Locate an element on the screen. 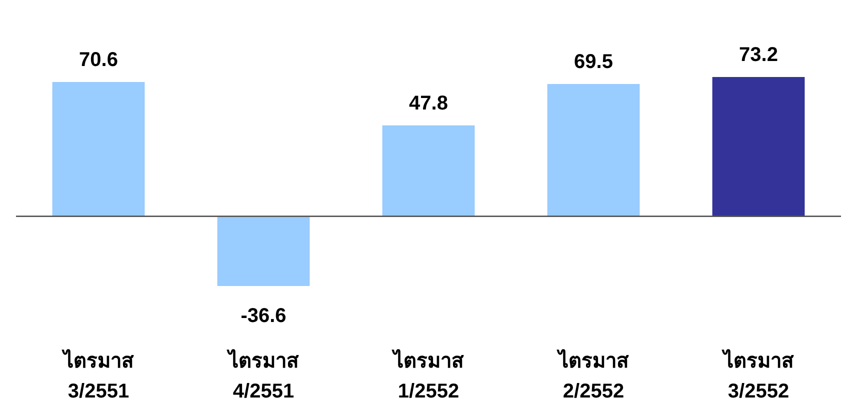  data-label: 73.2 is located at coordinates (758, 55).